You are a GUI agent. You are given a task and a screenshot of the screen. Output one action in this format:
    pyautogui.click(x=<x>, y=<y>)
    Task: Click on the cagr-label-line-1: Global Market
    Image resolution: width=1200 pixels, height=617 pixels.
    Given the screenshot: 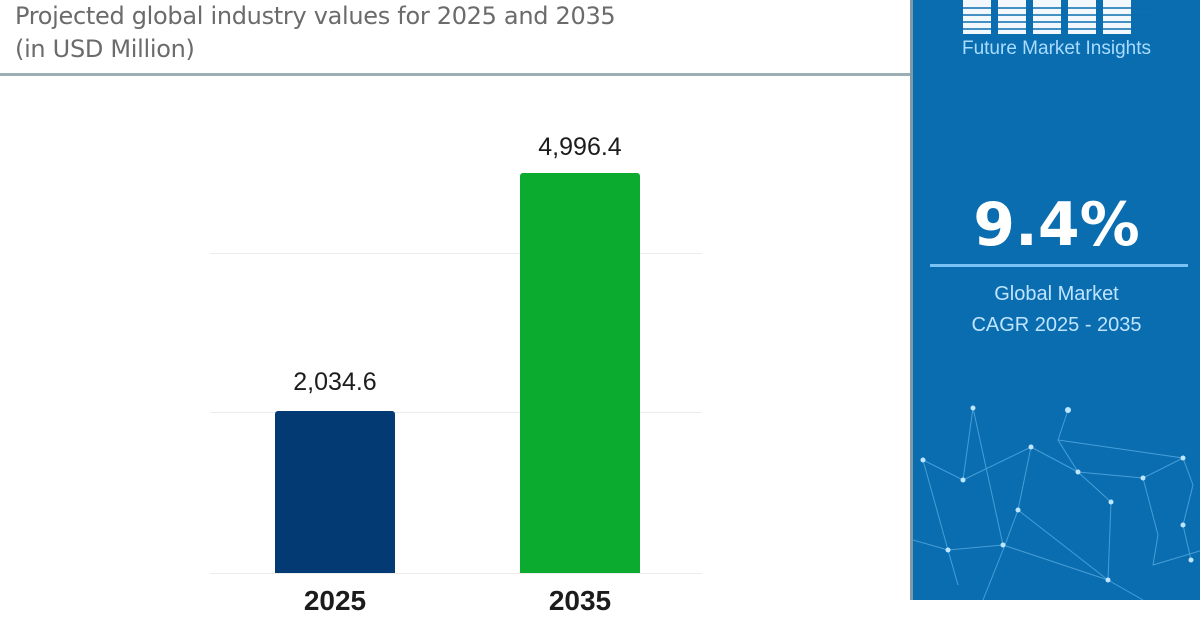 What is the action you would take?
    pyautogui.click(x=1056, y=294)
    